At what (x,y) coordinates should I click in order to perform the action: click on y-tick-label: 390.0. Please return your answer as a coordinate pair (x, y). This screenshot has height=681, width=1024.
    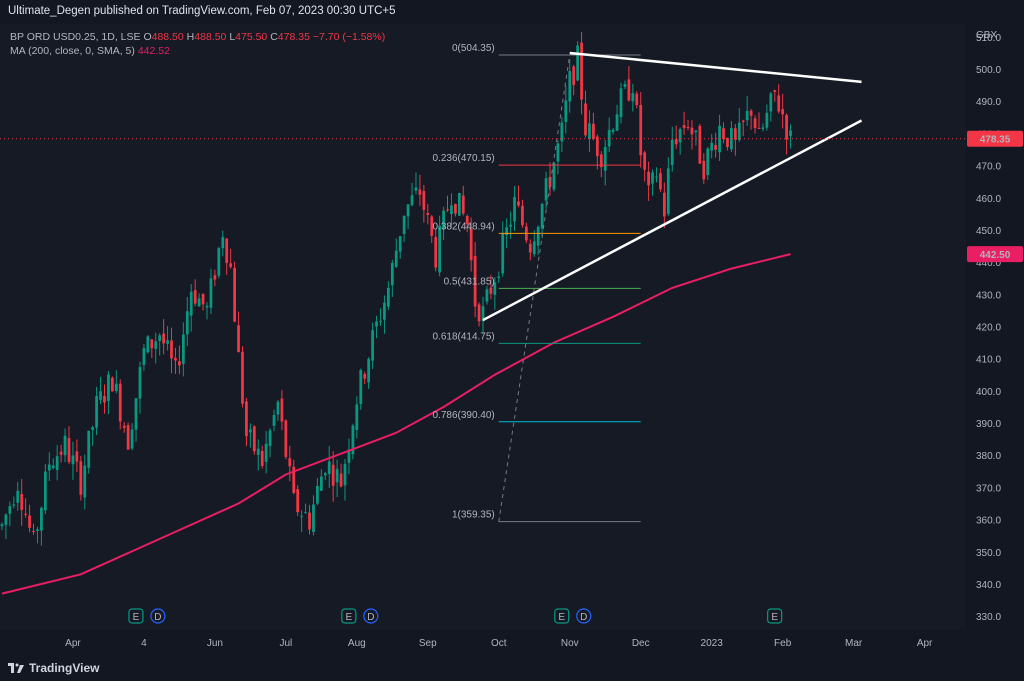
    Looking at the image, I should click on (988, 424).